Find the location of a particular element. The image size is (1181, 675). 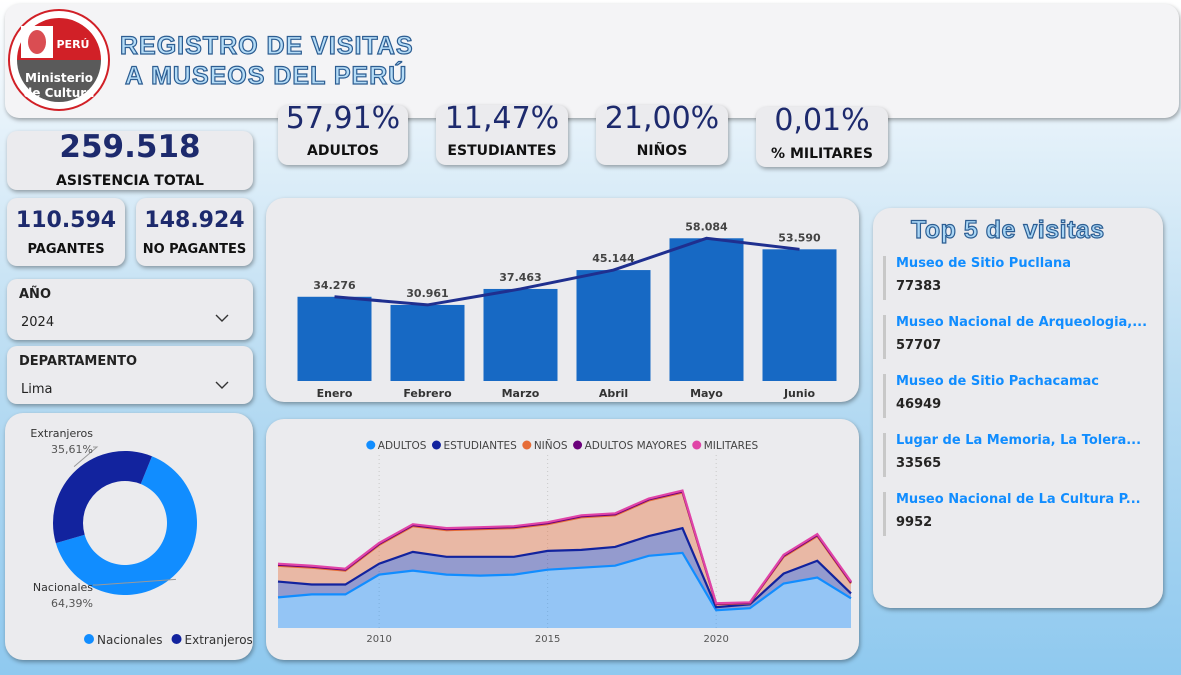

legend-label: NIÑOS is located at coordinates (551, 445).